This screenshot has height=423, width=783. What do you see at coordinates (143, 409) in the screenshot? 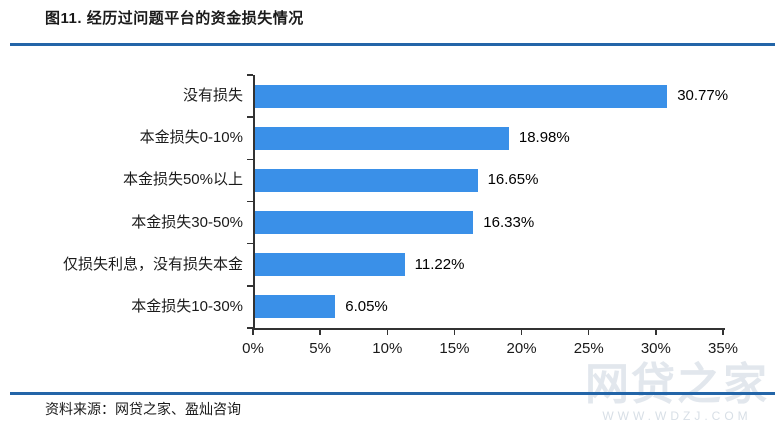
I see `source-note: 资料来源：网贷之家、盈灿咨询` at bounding box center [143, 409].